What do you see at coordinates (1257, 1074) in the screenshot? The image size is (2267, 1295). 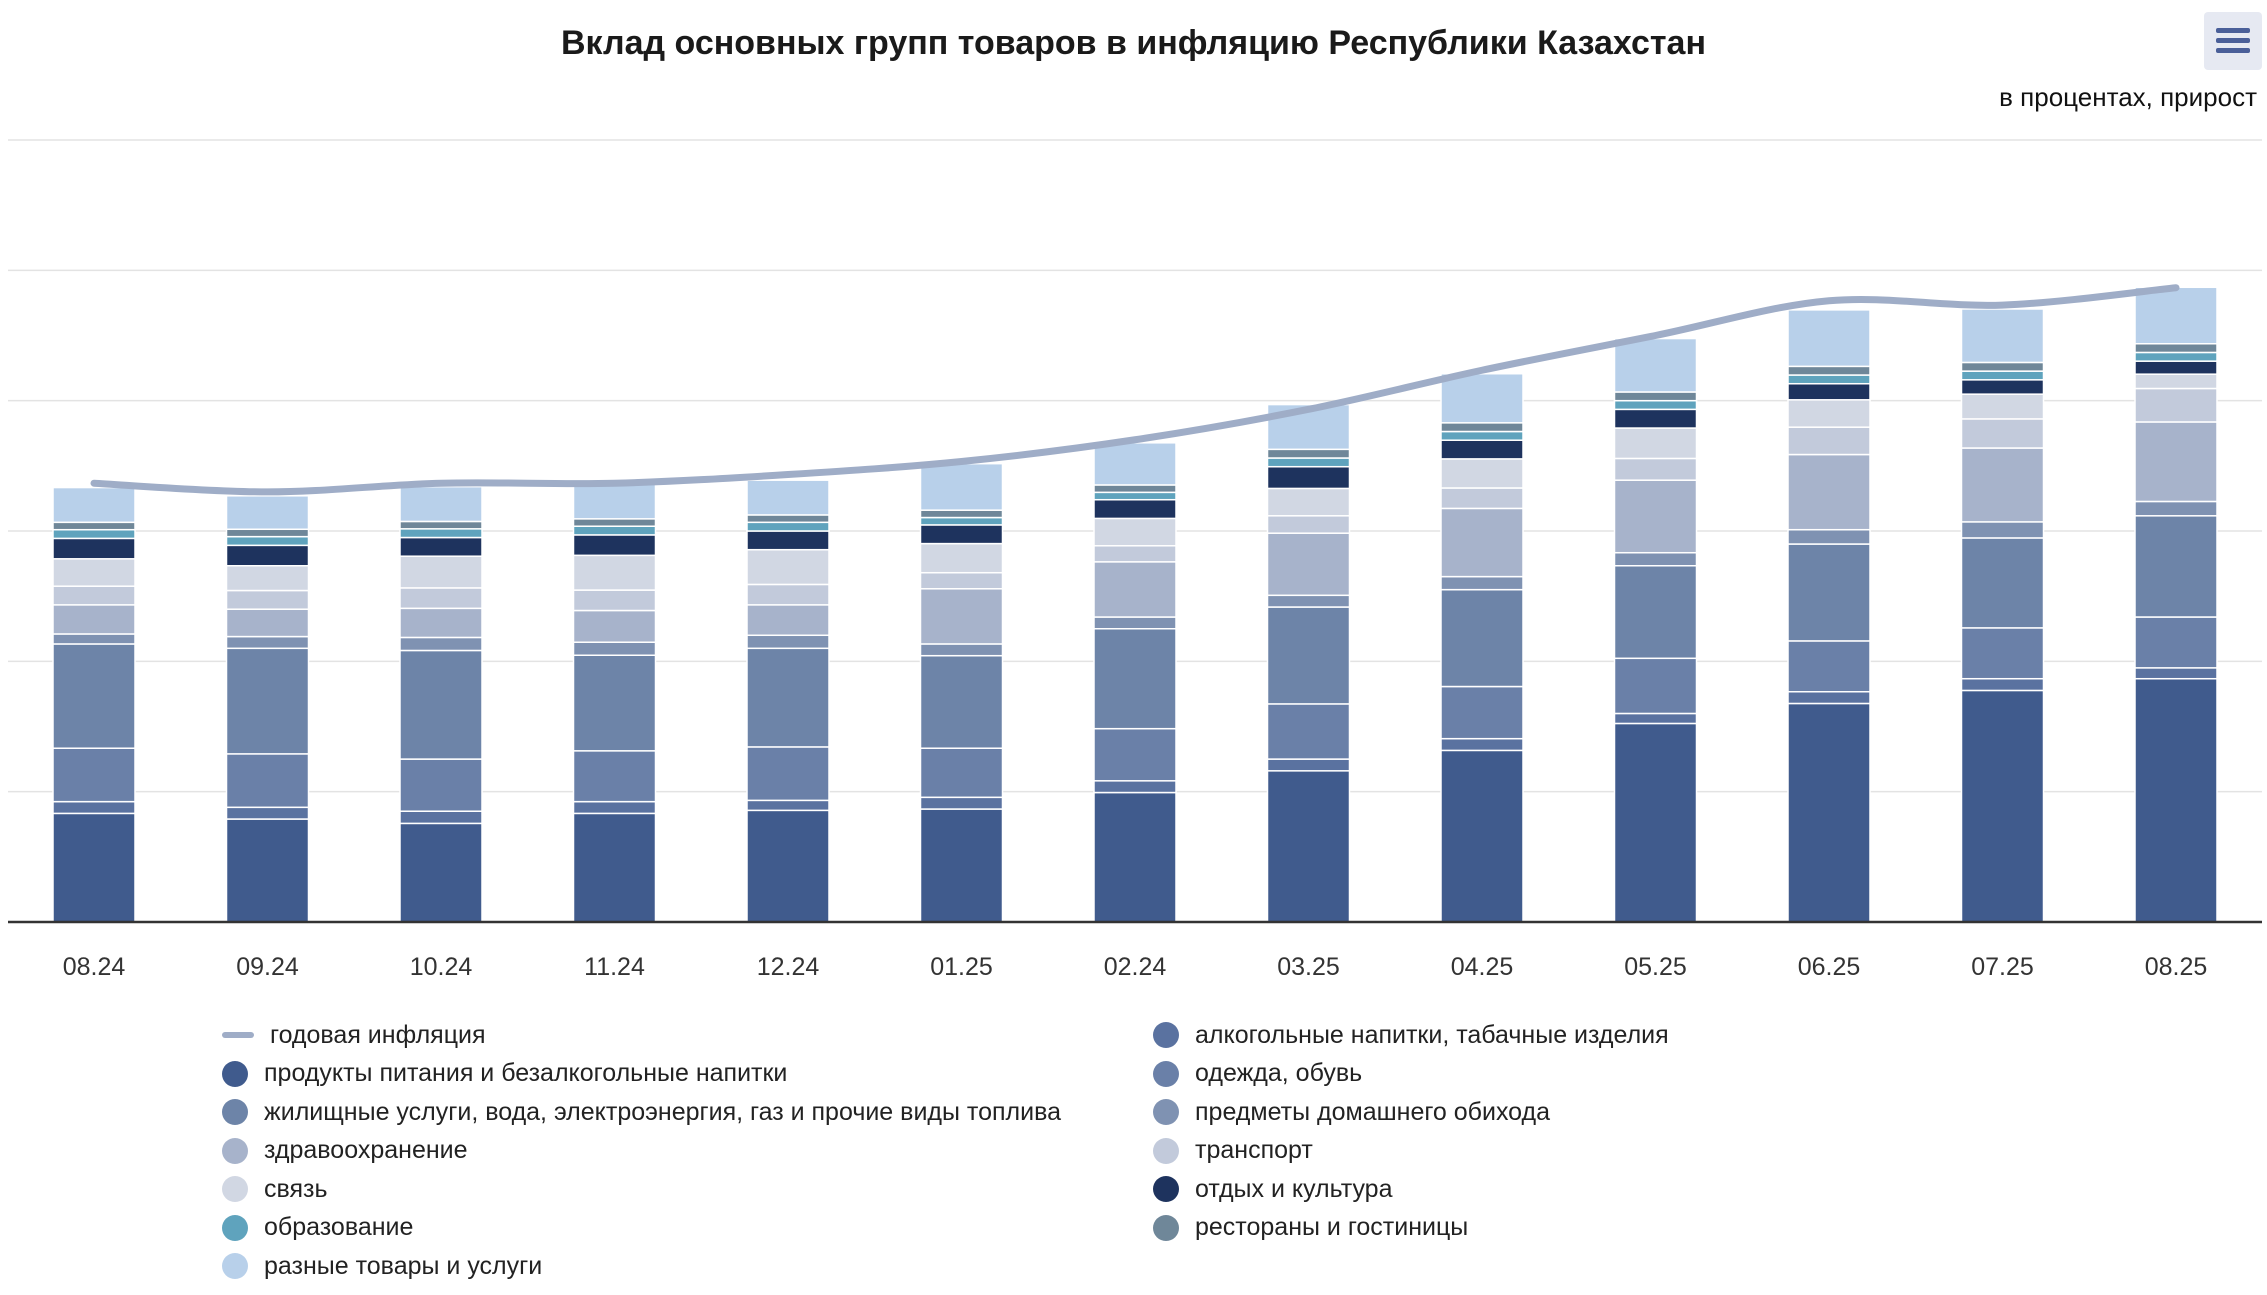 I see `legend-item: одежда, обувь` at bounding box center [1257, 1074].